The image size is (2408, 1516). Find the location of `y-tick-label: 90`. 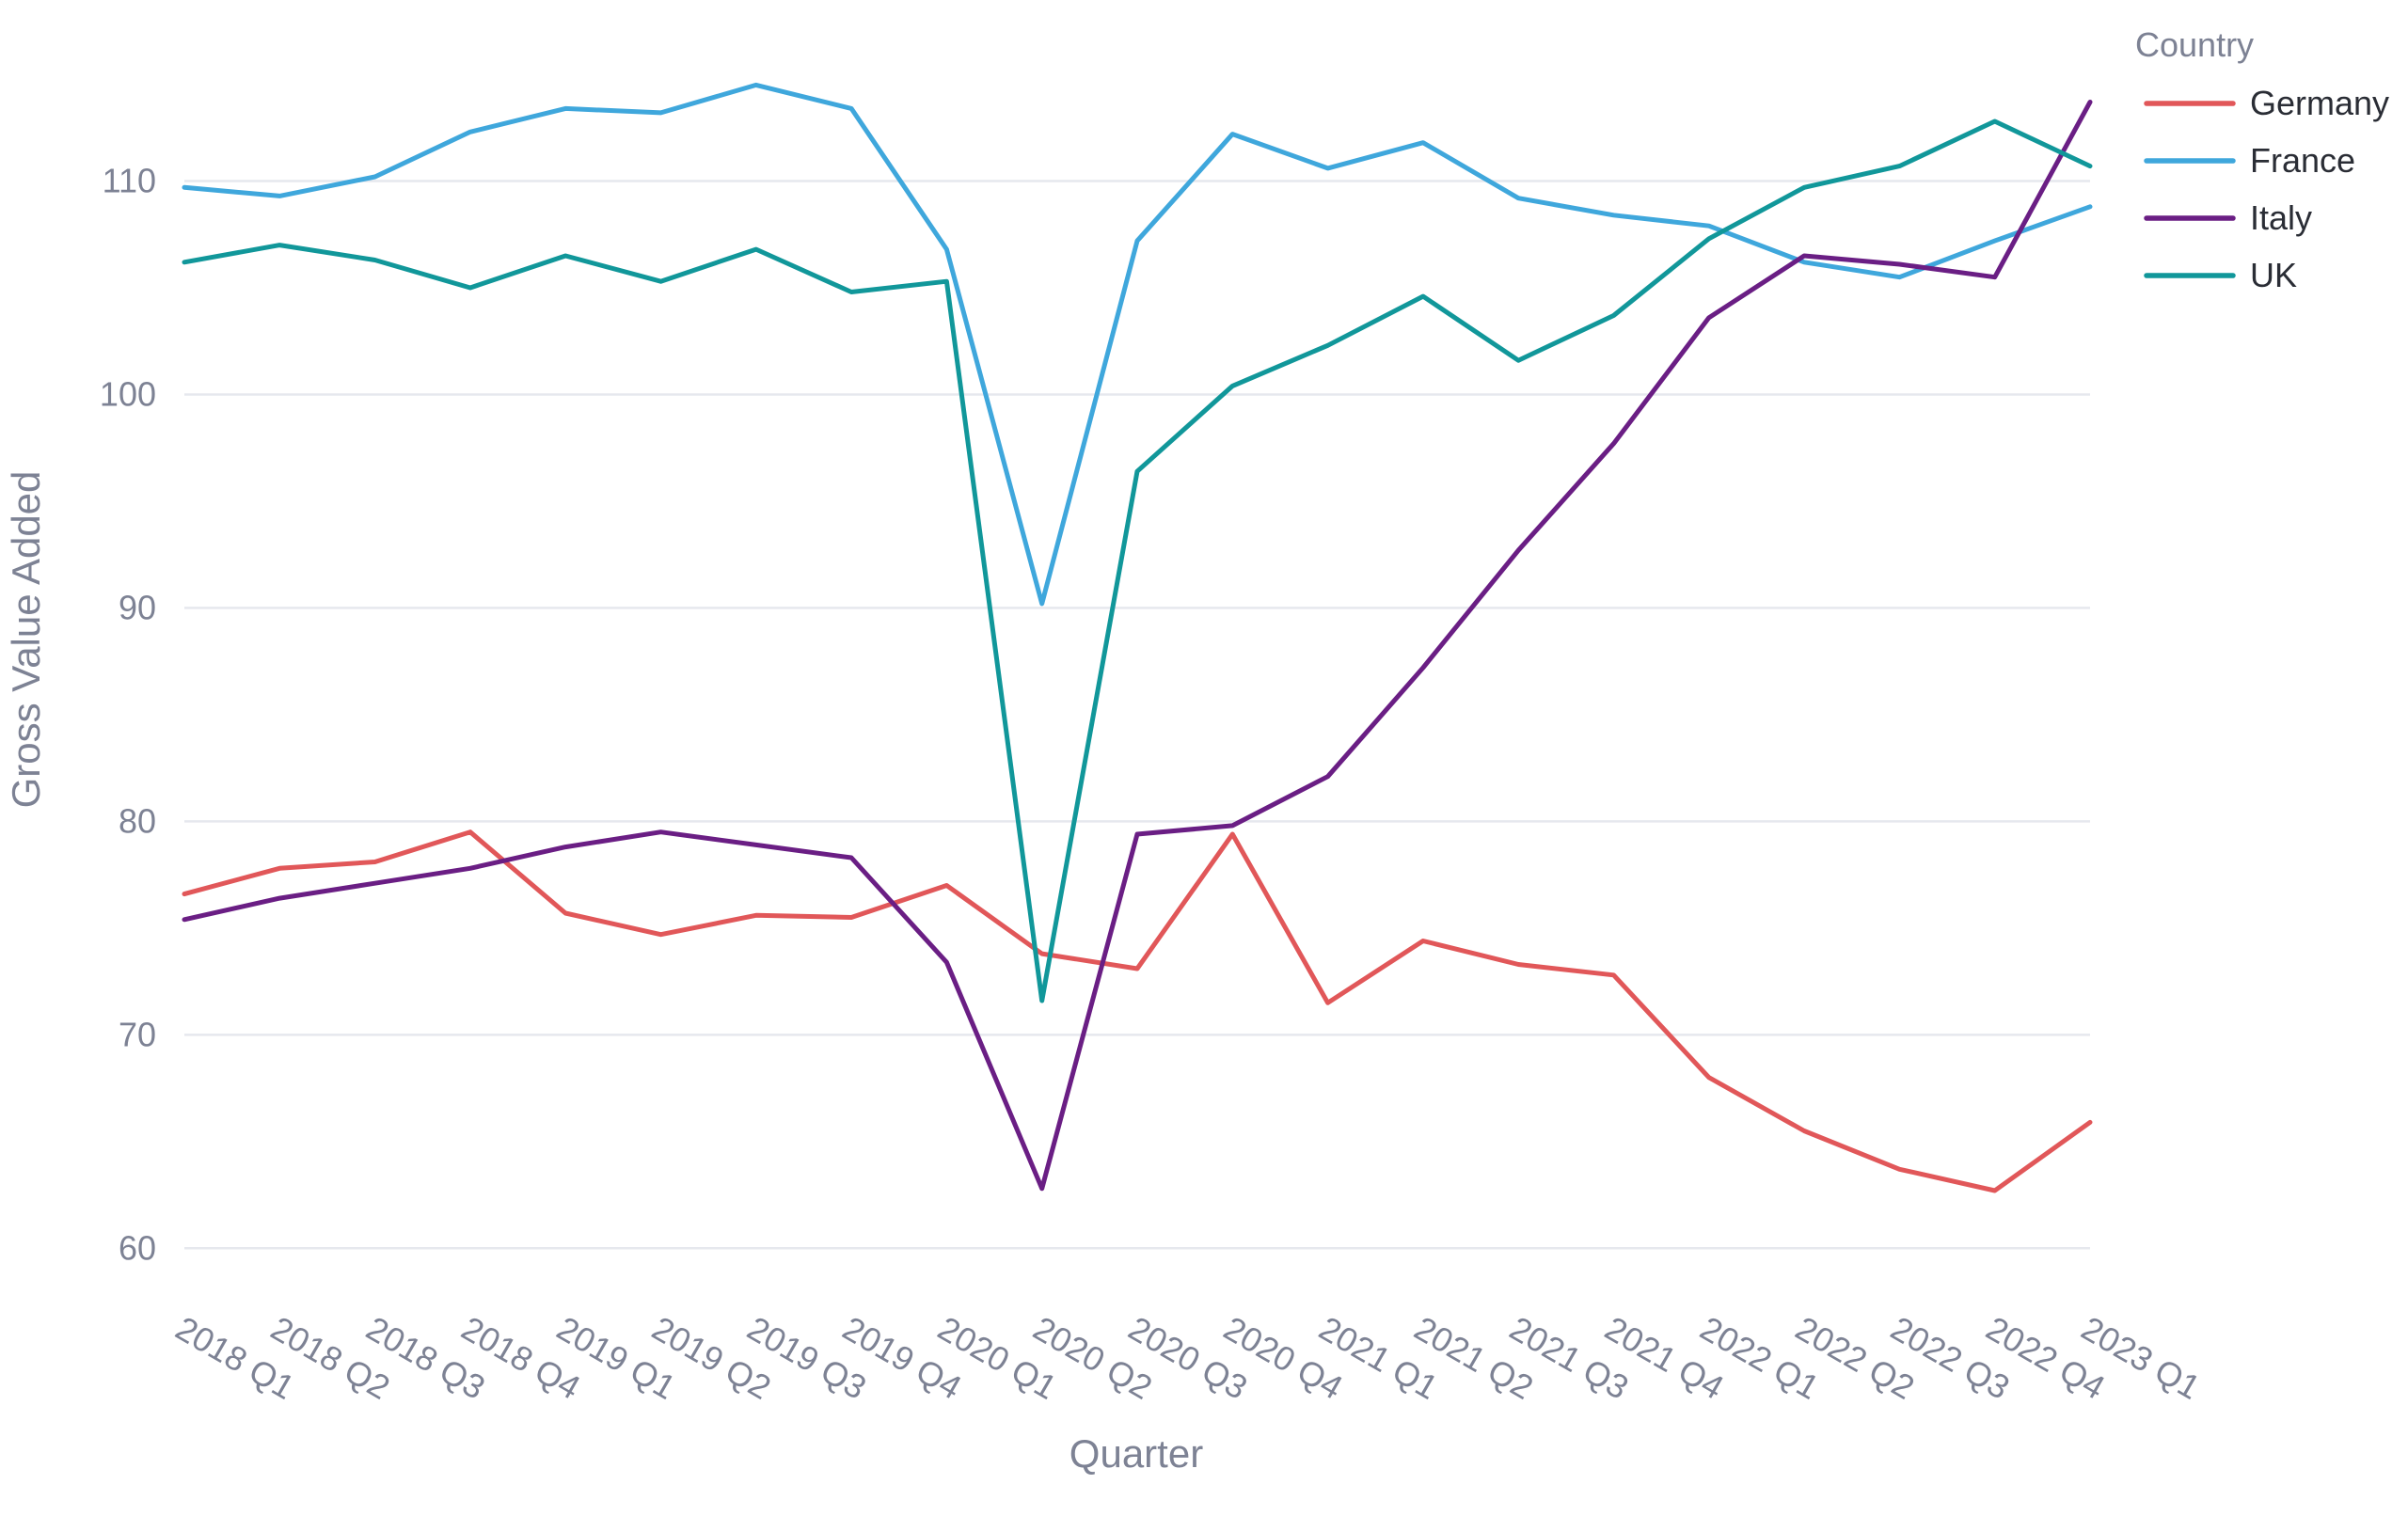

y-tick-label: 90 is located at coordinates (138, 607).